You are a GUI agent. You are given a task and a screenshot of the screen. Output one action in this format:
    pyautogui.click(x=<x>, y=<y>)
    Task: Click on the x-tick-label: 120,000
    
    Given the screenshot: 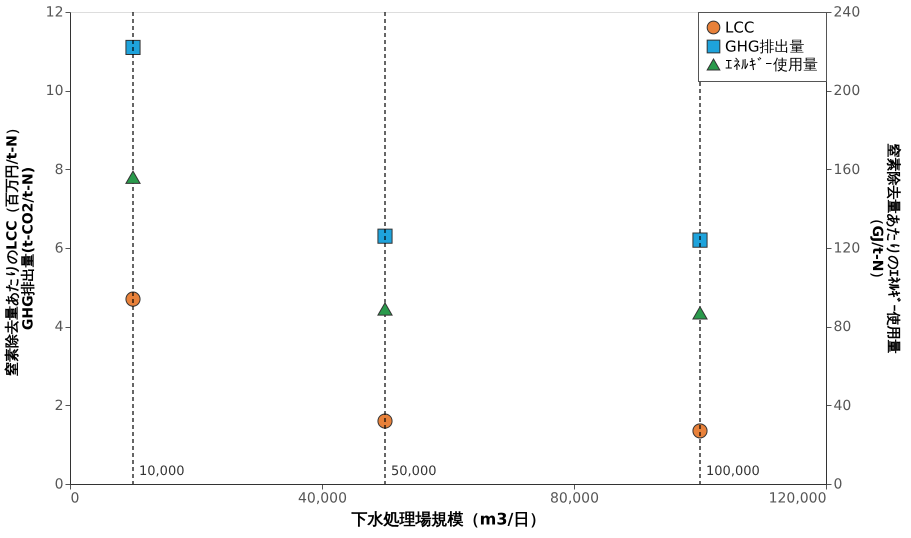 What is the action you would take?
    pyautogui.click(x=797, y=498)
    